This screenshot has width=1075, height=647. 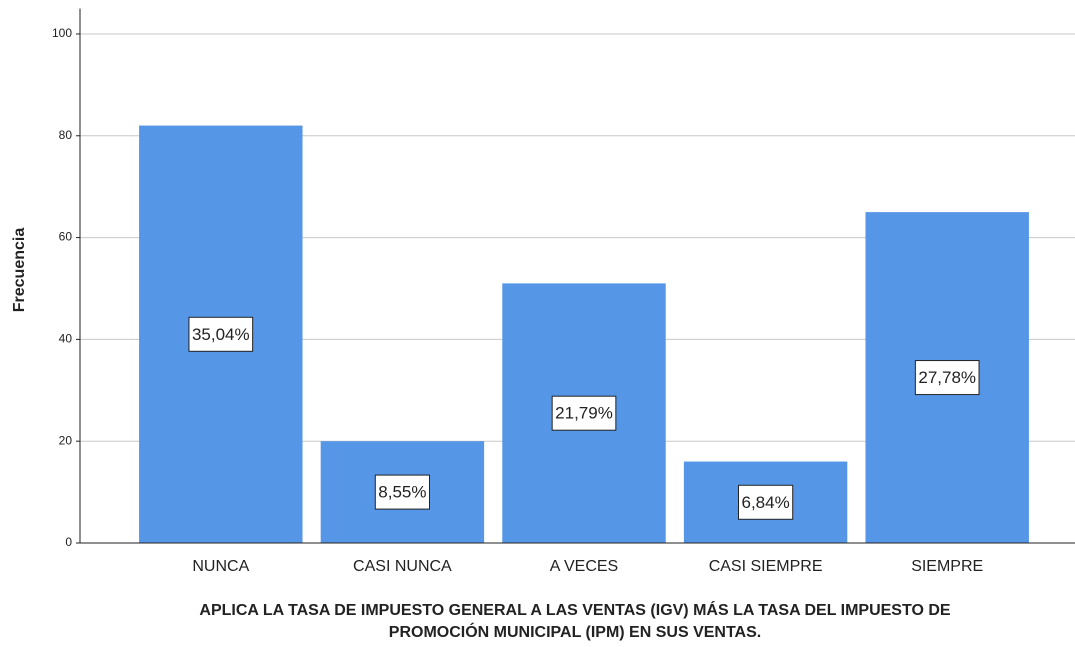 I want to click on percent-label: 35,04%, so click(x=221, y=334).